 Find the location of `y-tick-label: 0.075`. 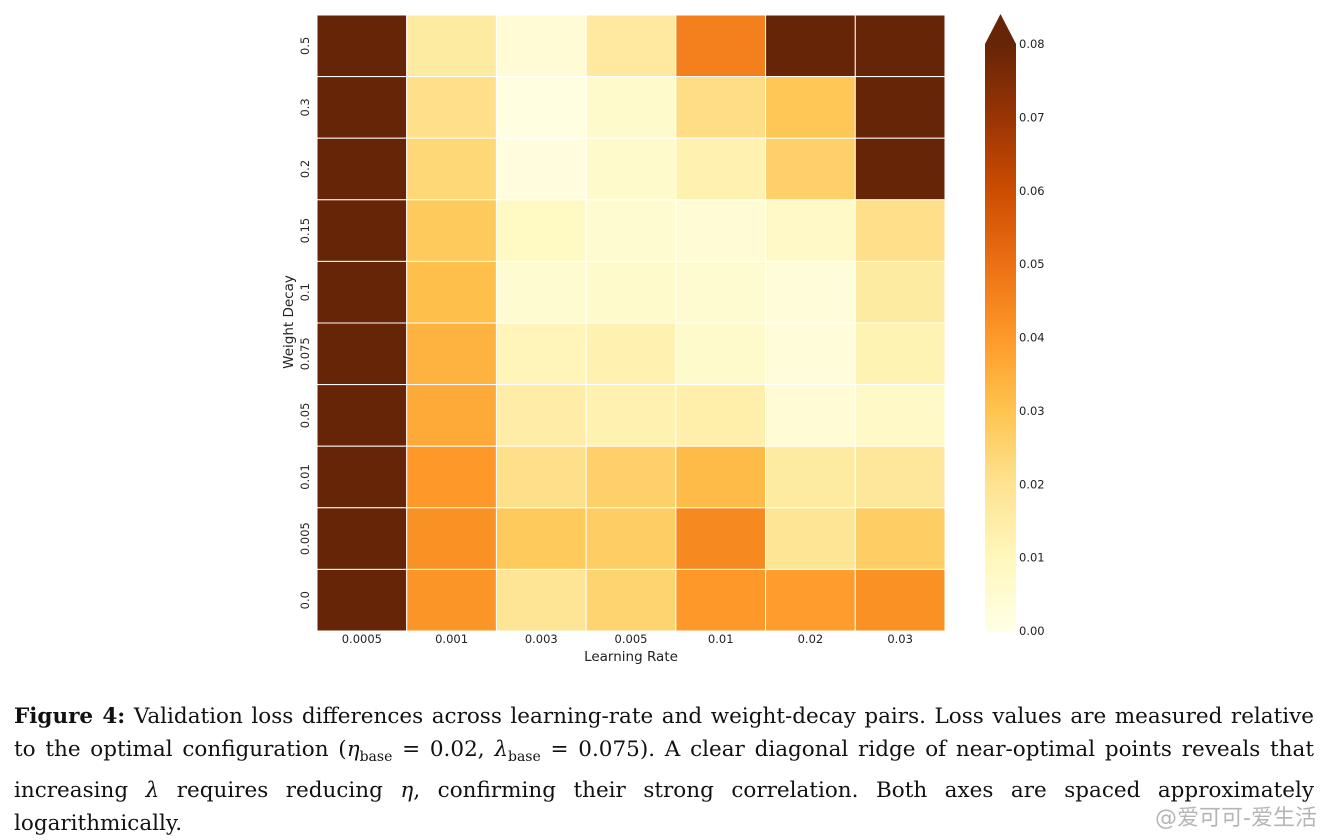

y-tick-label: 0.075 is located at coordinates (305, 353).